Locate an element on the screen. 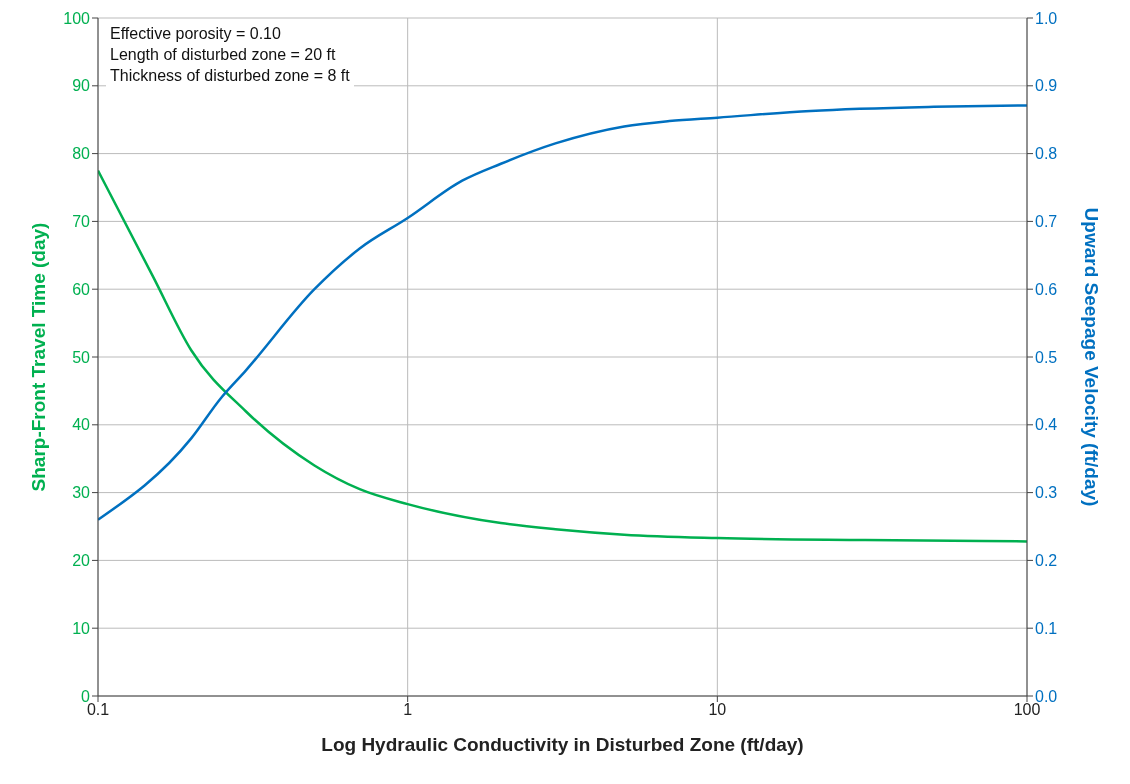 Image resolution: width=1130 pixels, height=784 pixels. annotation: Thickness of disturbed zone = 8 ft is located at coordinates (230, 76).